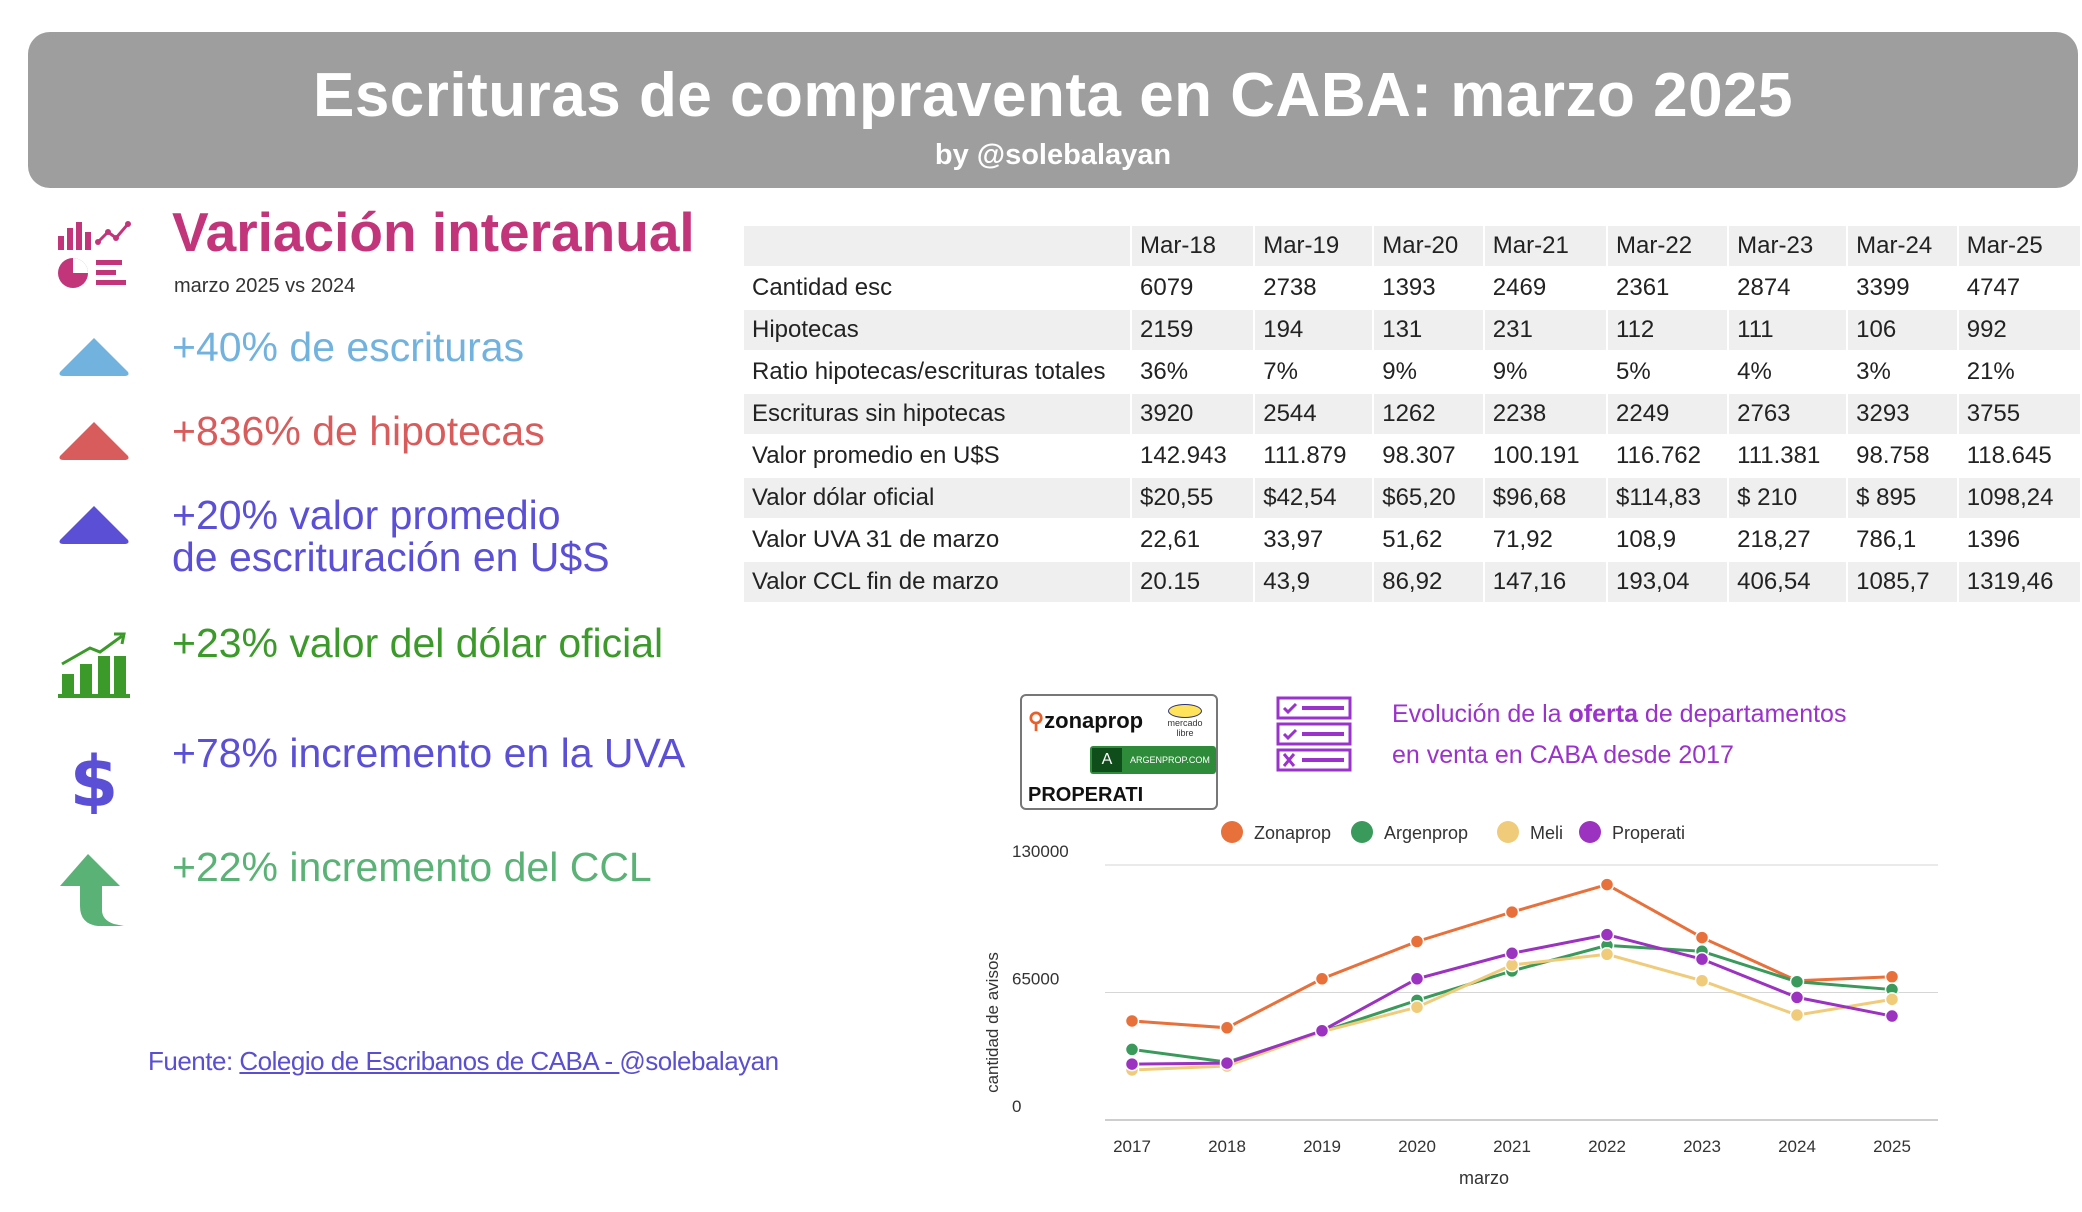 The image size is (2082, 1212). Describe the element at coordinates (1788, 330) in the screenshot. I see `table-cell: 111` at that location.